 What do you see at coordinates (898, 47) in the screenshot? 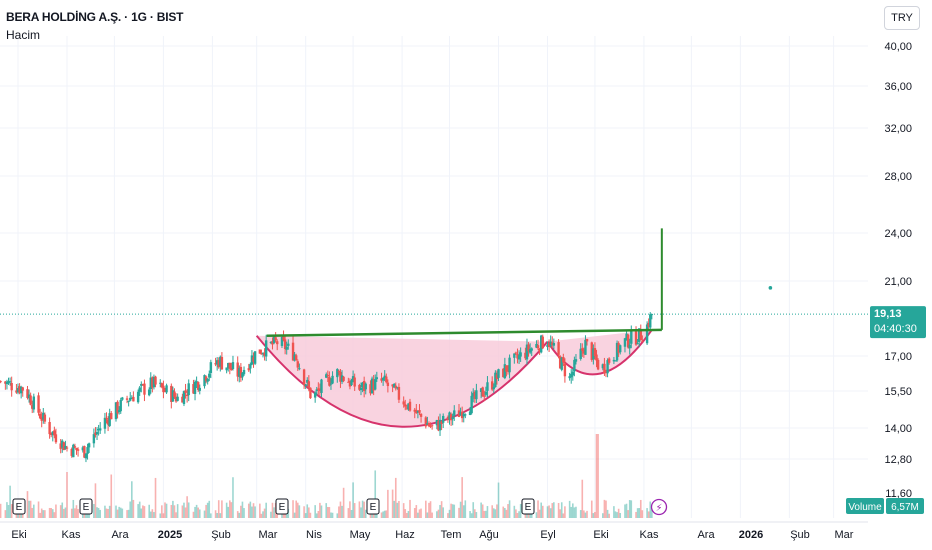
I see `price-tick-label: 40,00` at bounding box center [898, 47].